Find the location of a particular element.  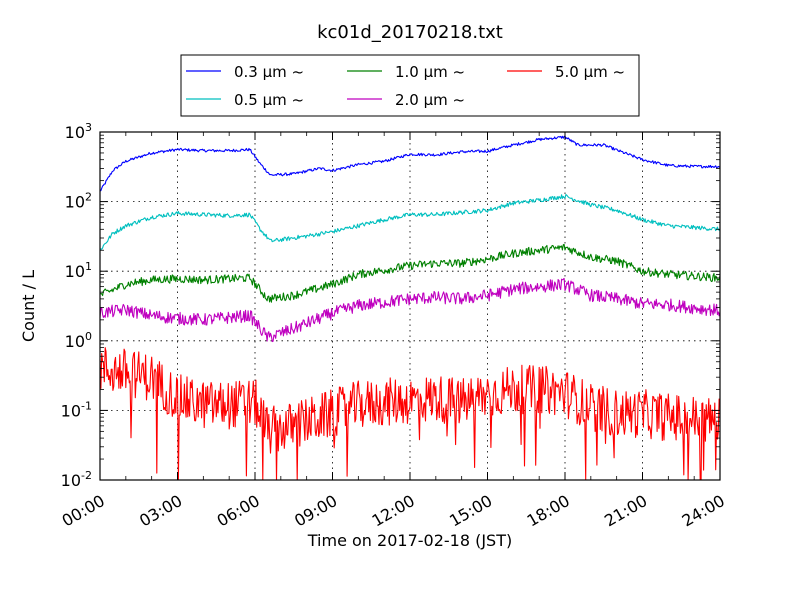

y-tick-exp: 1 is located at coordinates (88, 266).